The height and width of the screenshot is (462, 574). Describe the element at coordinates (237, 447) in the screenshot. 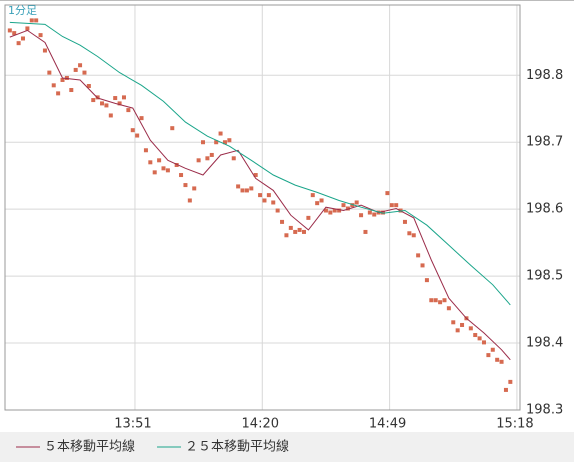

I see `legend-label: ２５本移動平均線` at that location.